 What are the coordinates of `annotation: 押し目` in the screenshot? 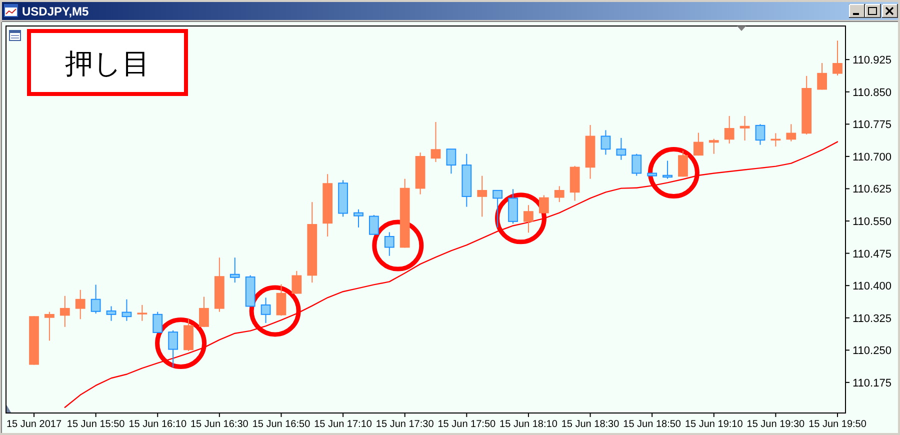 It's located at (107, 63).